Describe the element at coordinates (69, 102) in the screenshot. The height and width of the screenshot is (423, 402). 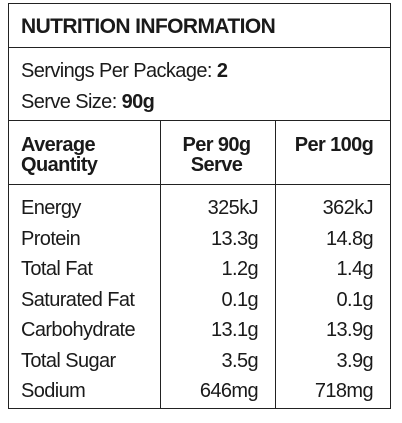
I see `label: Serve Size:` at that location.